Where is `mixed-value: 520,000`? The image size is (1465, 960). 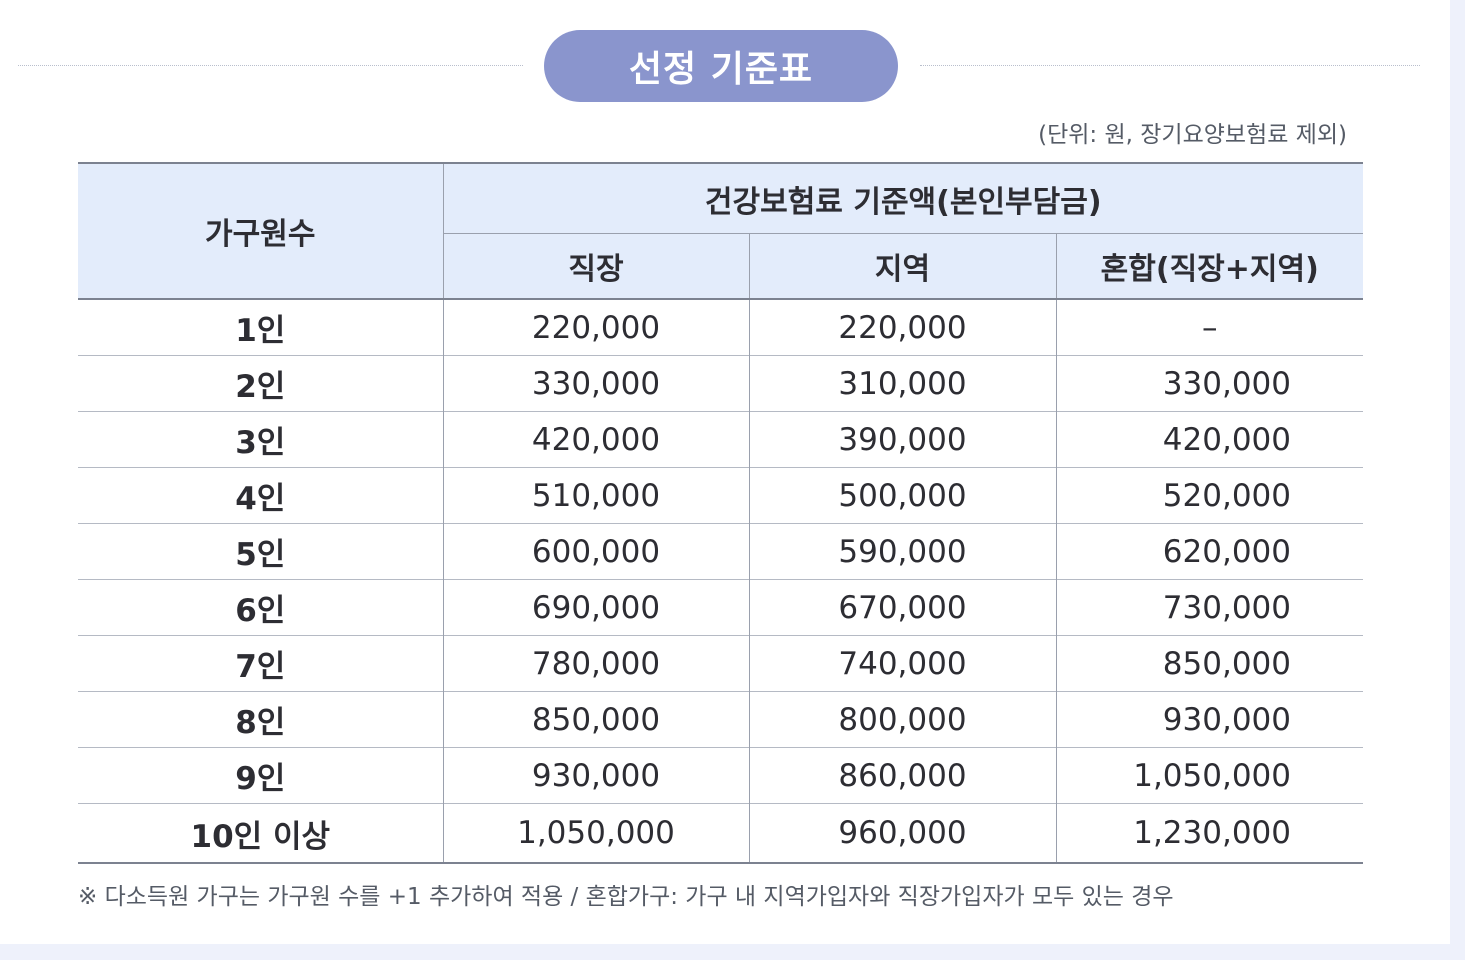 mixed-value: 520,000 is located at coordinates (1209, 495).